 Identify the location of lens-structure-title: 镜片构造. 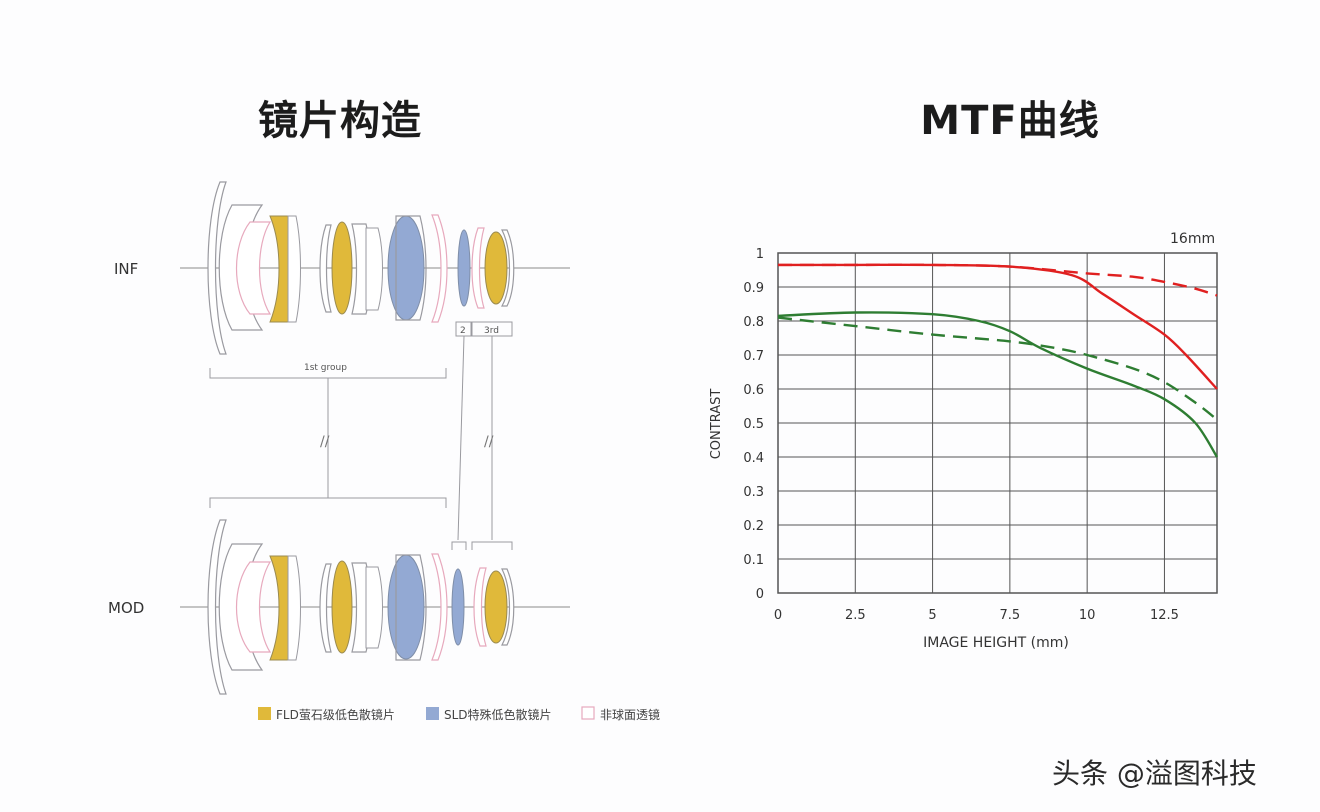
(340, 121).